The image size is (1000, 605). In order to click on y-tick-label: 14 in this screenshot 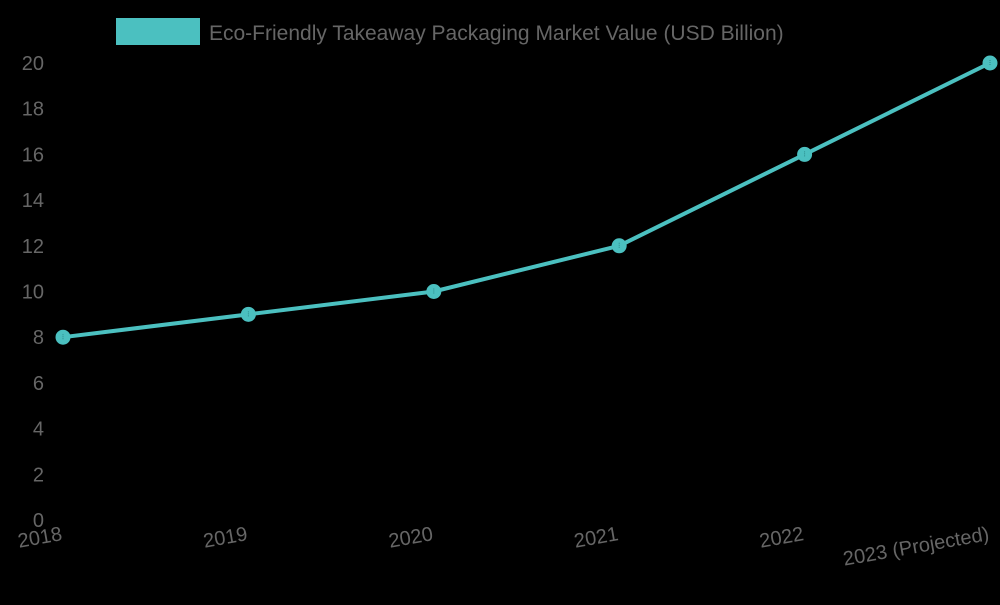, I will do `click(33, 201)`.